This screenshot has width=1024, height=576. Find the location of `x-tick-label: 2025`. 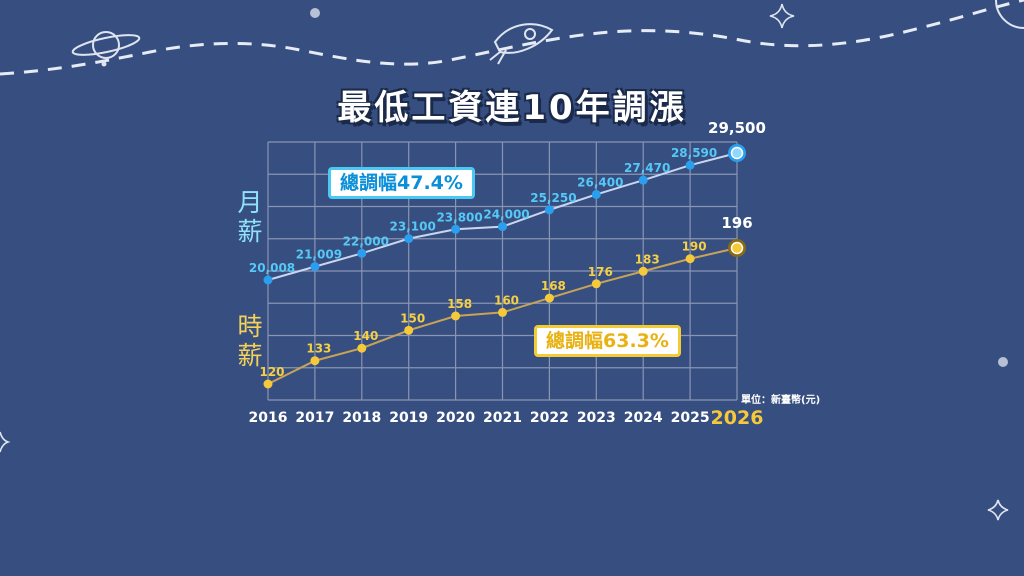

x-tick-label: 2025 is located at coordinates (690, 418).